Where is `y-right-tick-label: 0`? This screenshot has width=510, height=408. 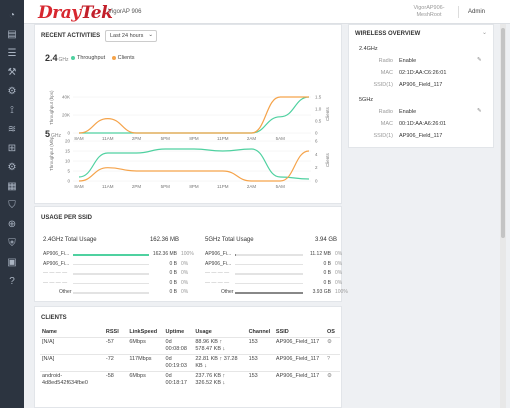
y-right-tick-label: 0 is located at coordinates (316, 181).